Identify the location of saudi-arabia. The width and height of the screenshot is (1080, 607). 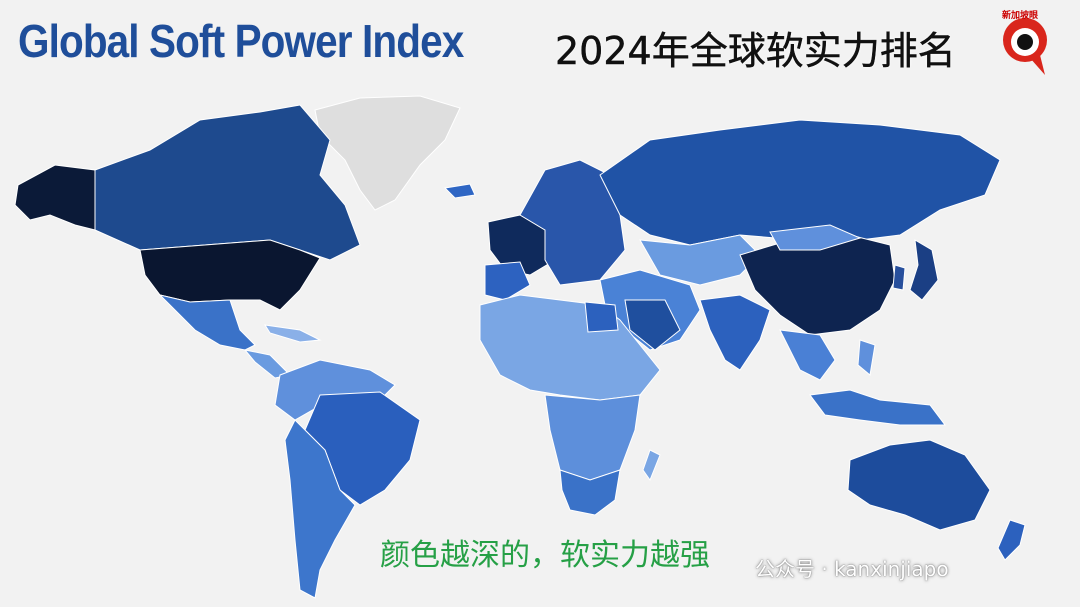
(652, 325).